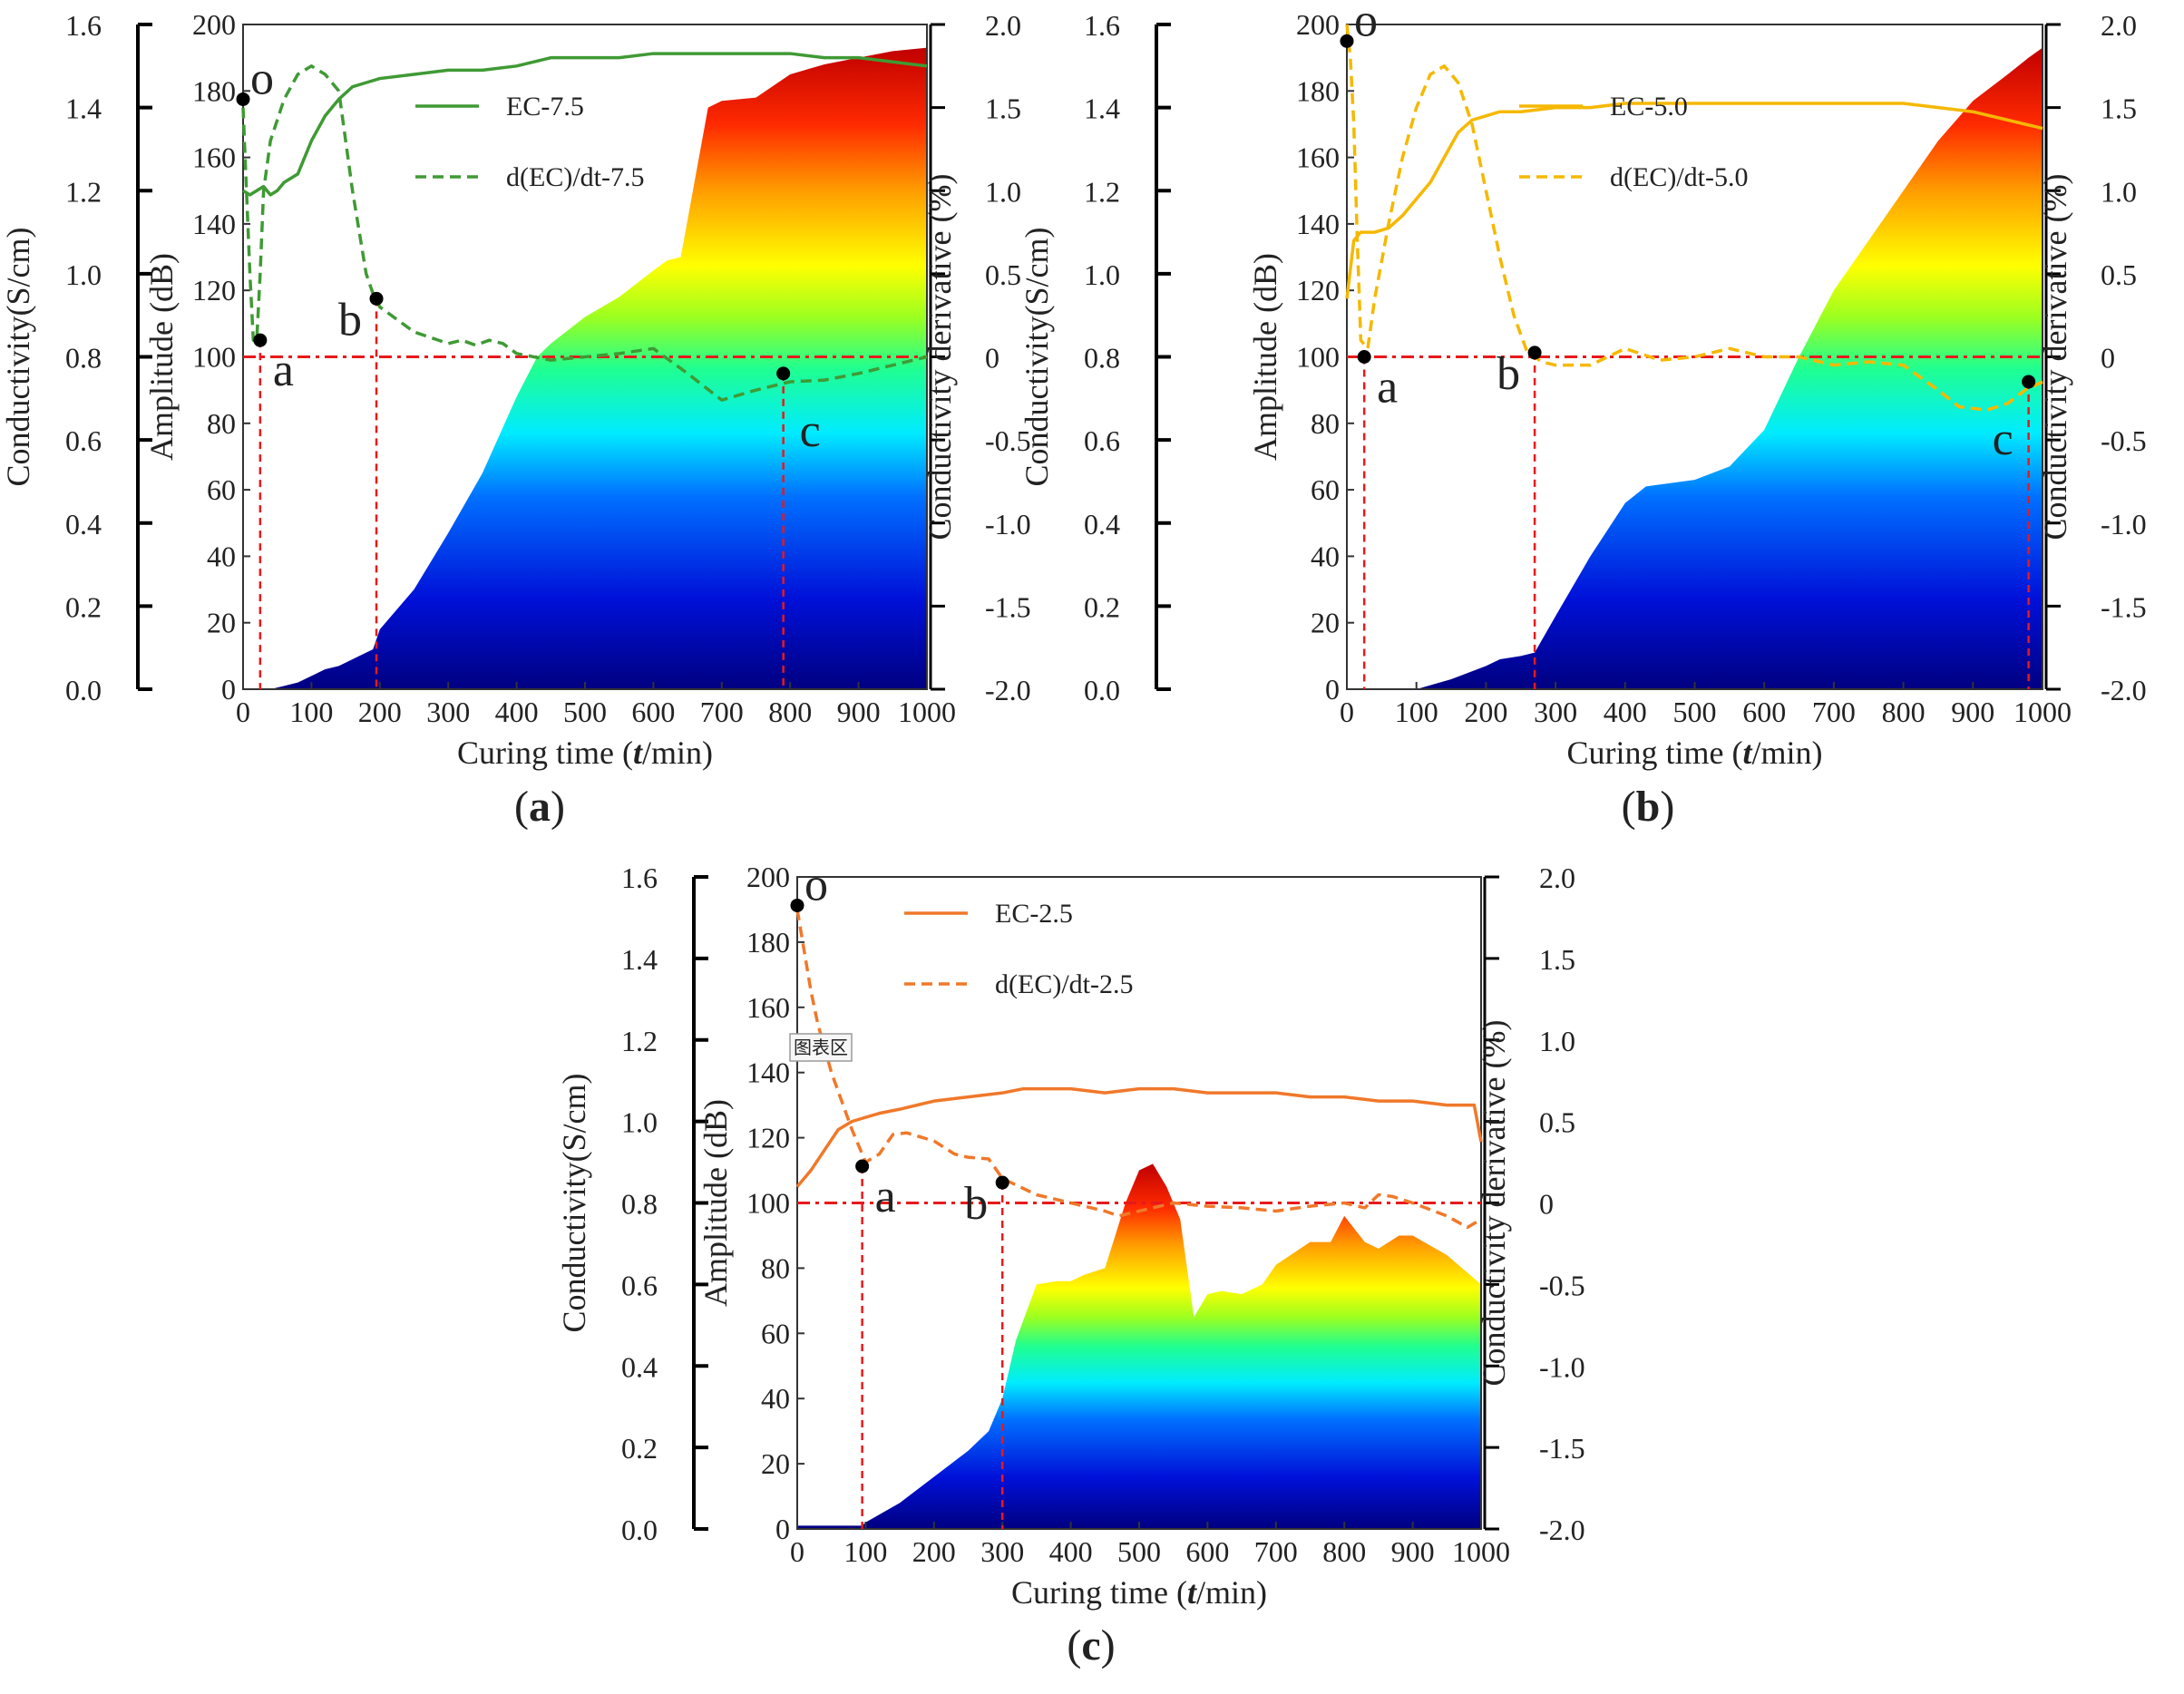 This screenshot has width=2184, height=1694. I want to click on panel-label-letter: a, so click(540, 807).